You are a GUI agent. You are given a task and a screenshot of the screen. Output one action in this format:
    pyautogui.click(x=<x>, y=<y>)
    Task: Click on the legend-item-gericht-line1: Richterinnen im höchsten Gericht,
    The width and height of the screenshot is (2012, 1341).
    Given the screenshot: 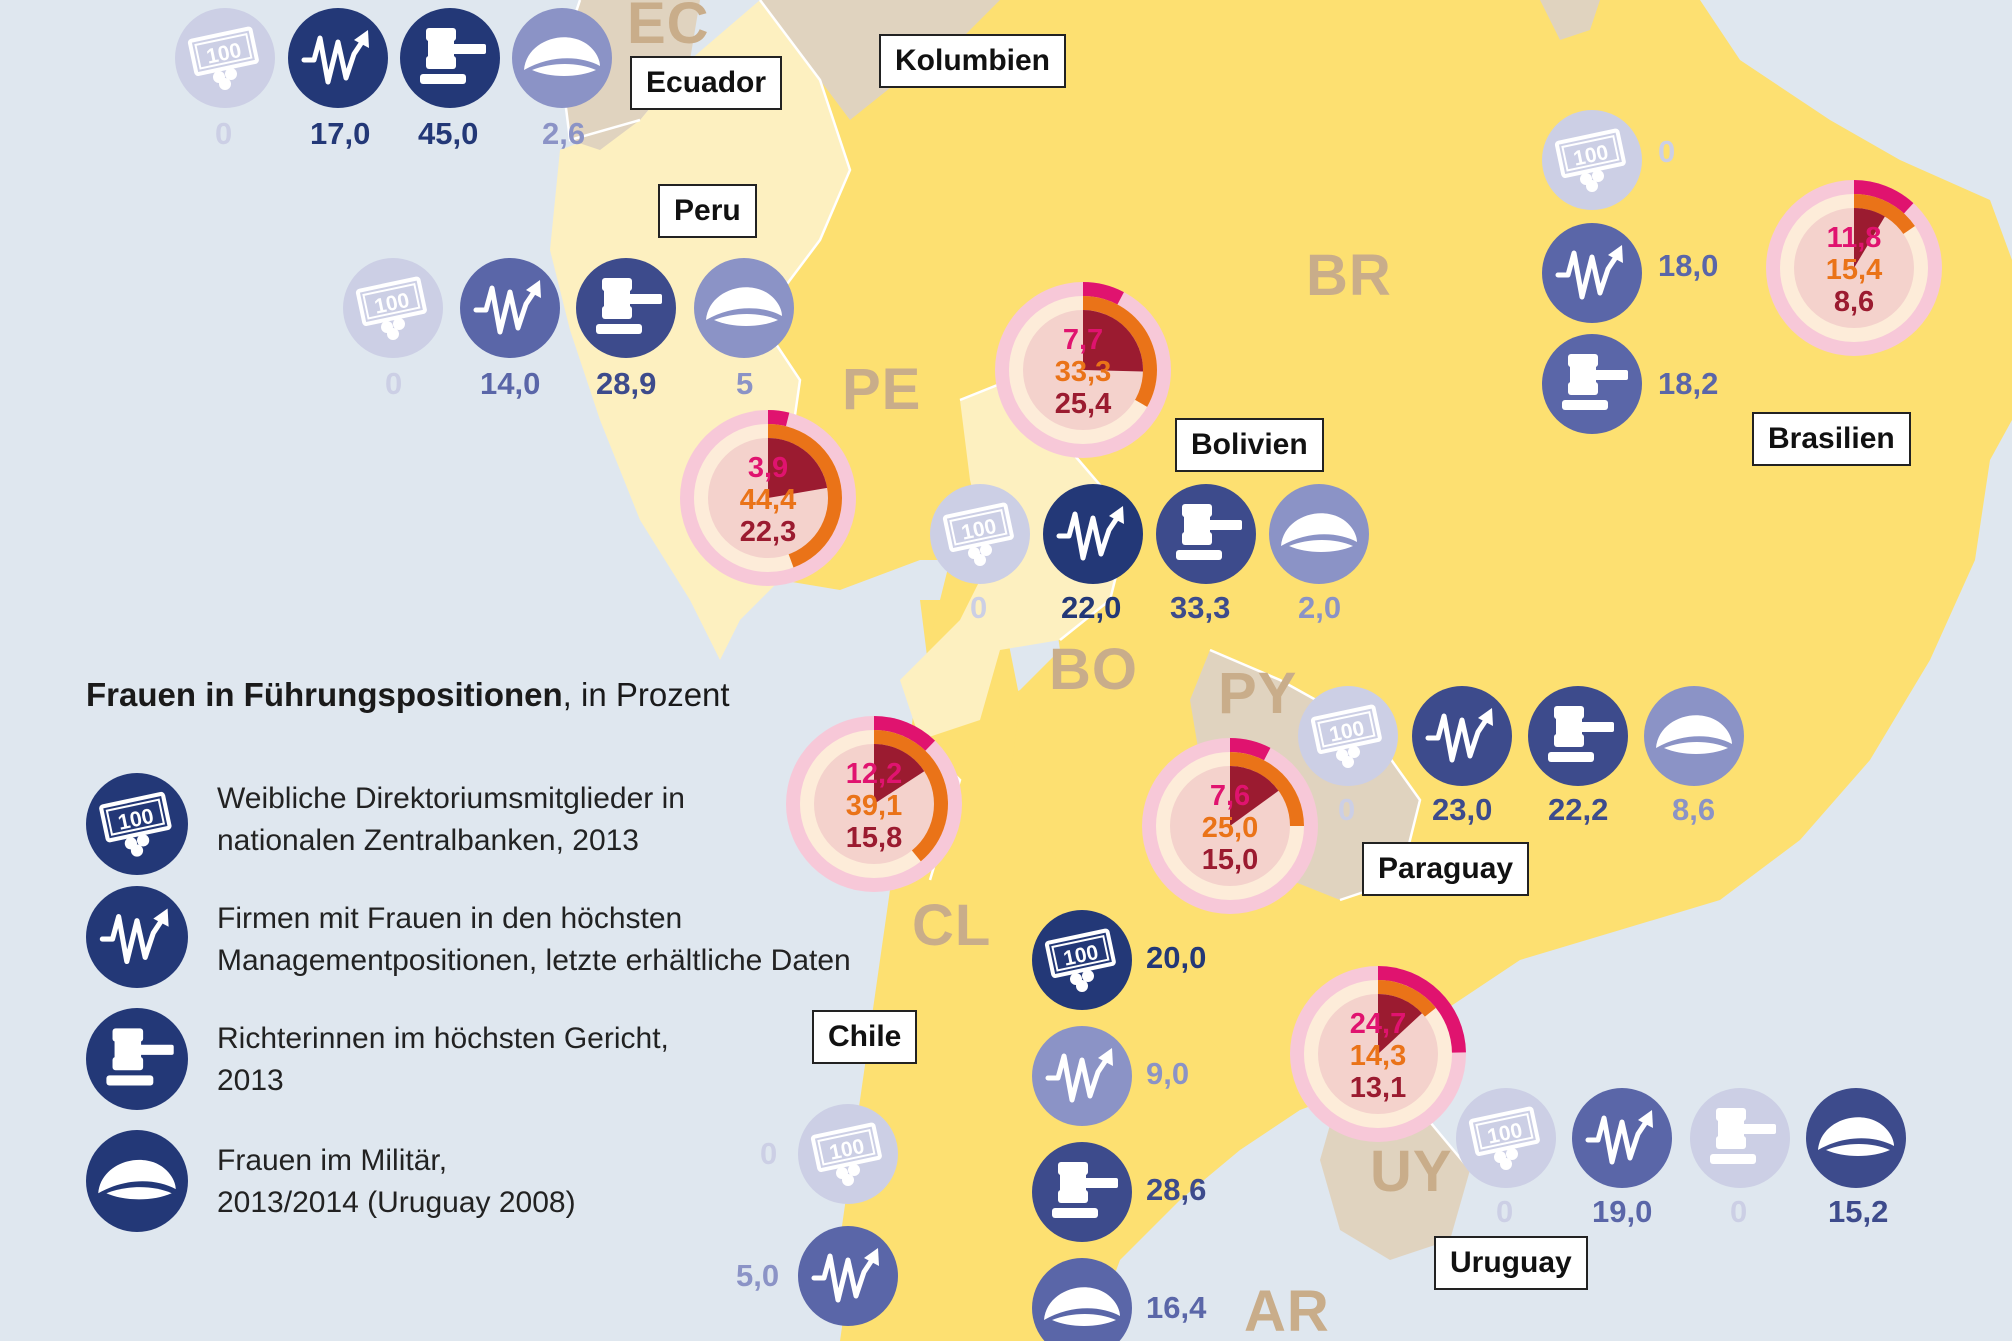 What is the action you would take?
    pyautogui.click(x=443, y=1038)
    